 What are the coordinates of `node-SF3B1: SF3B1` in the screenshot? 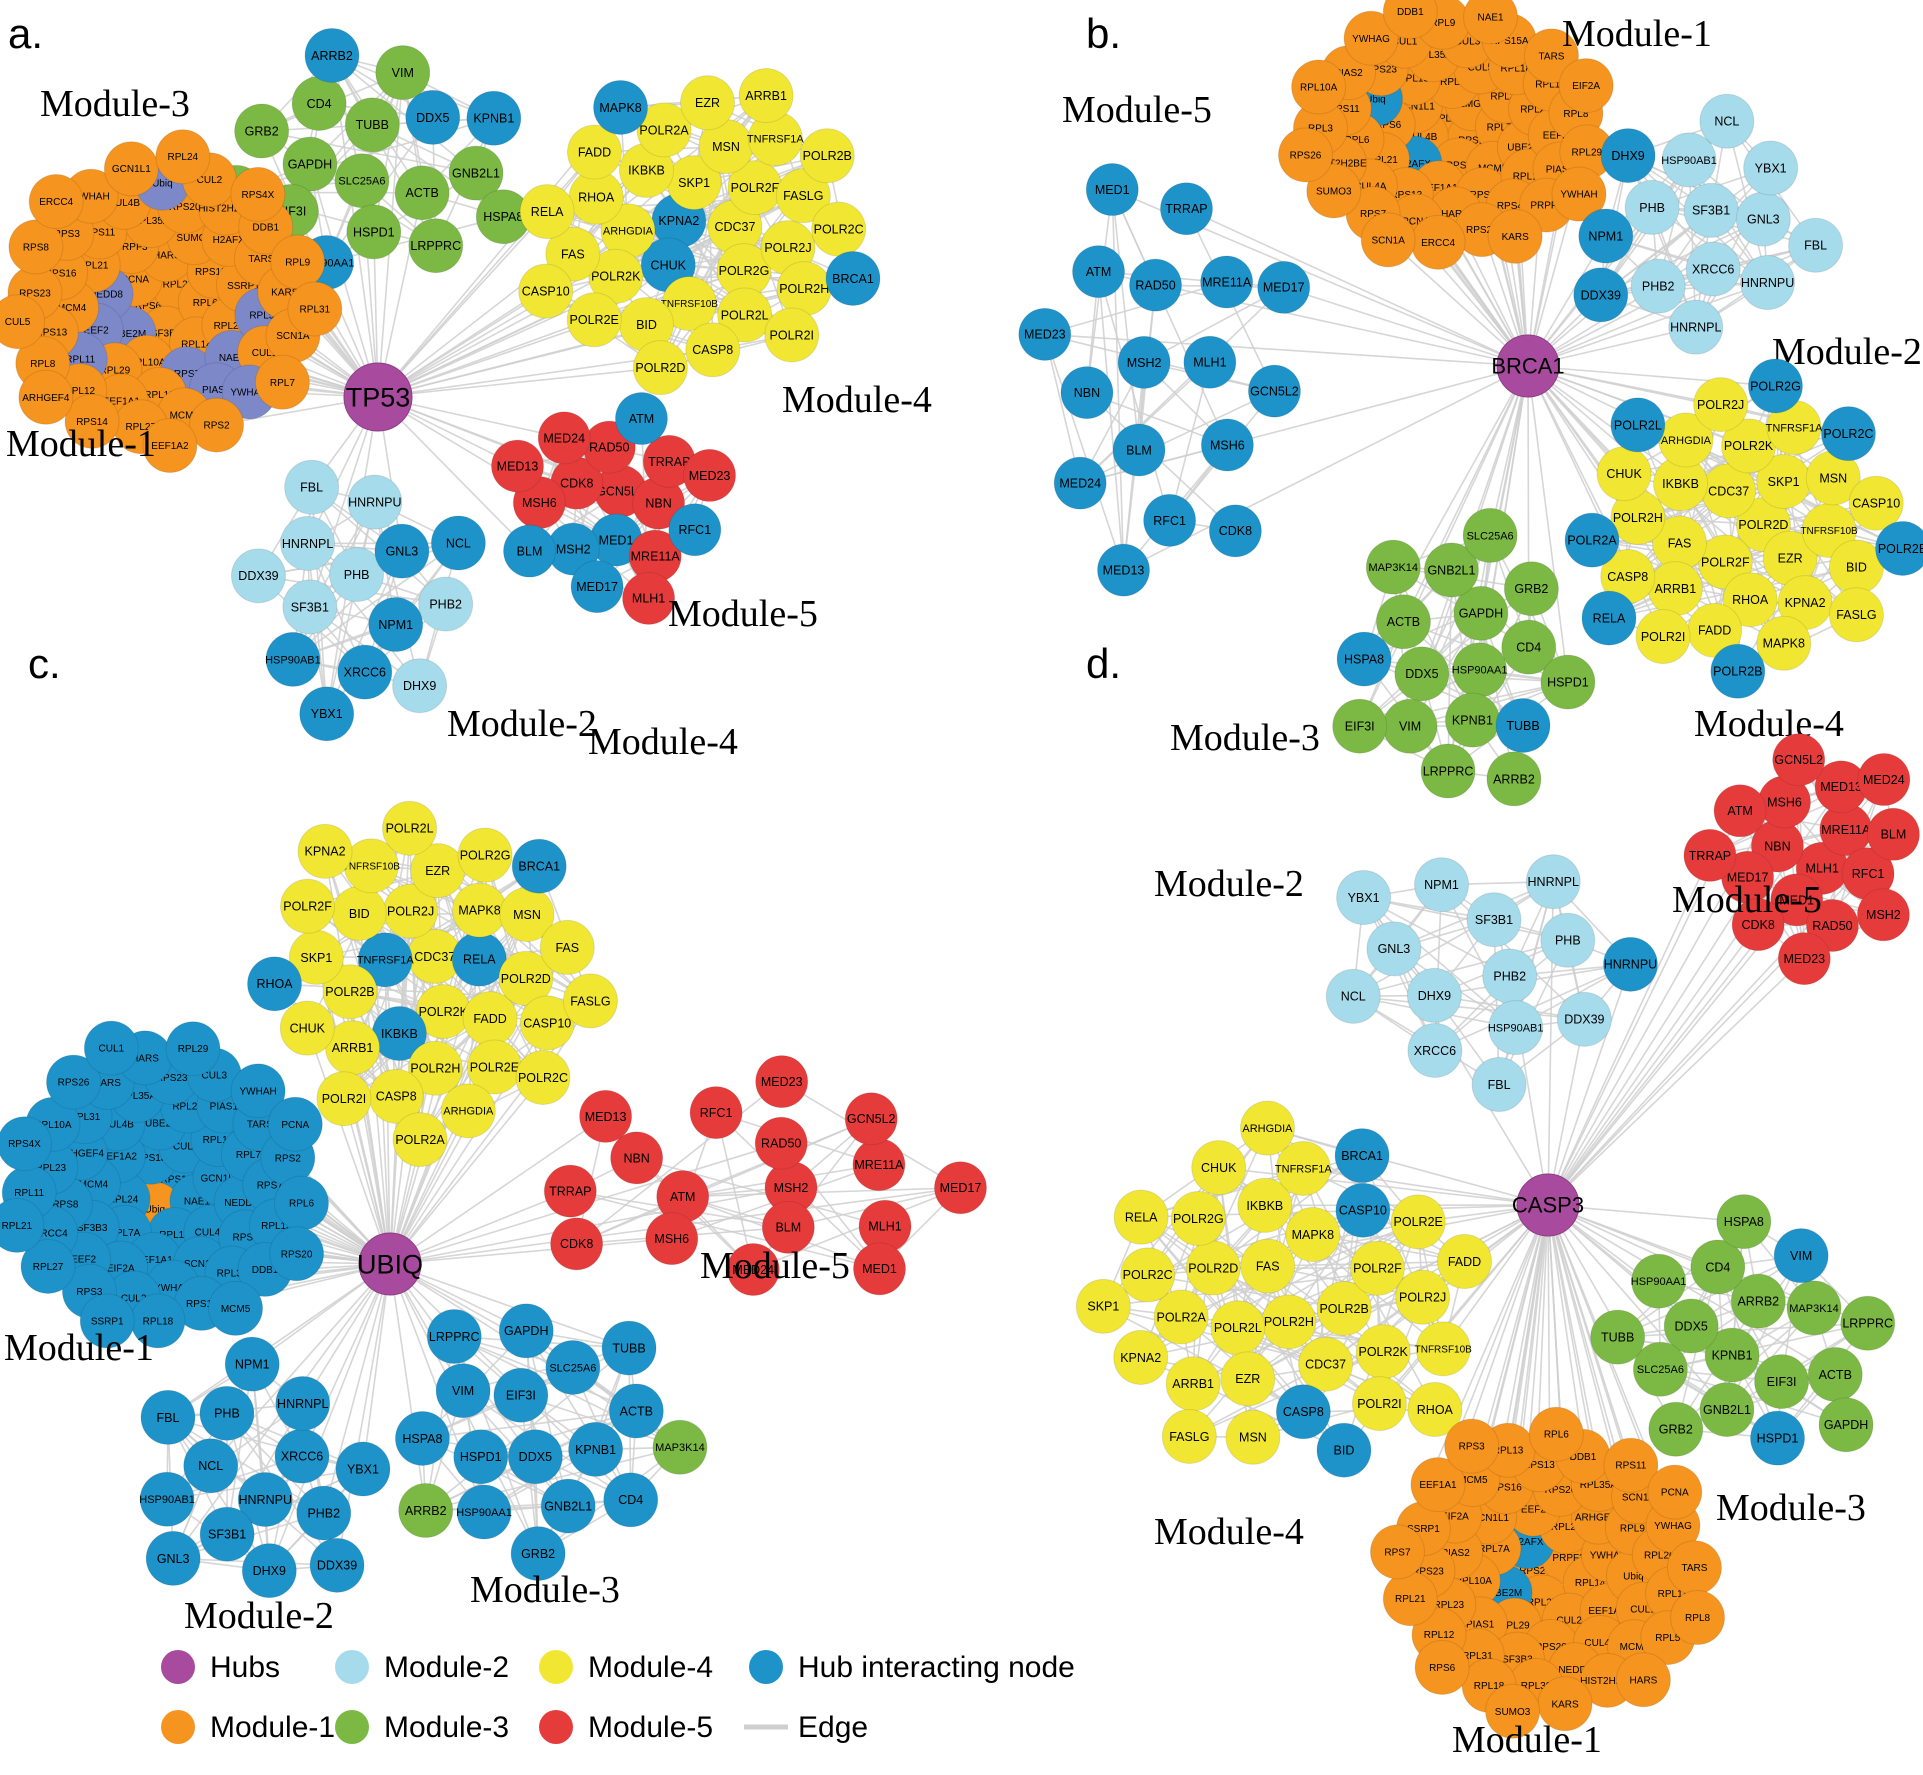 It's located at (227, 1534).